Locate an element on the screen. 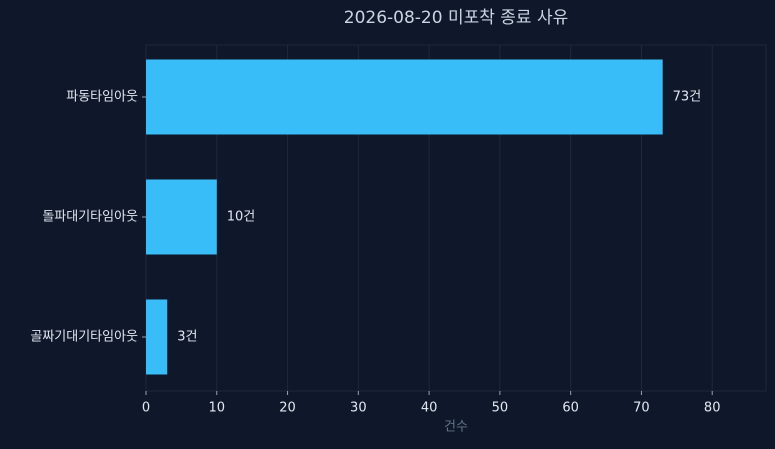  chart-title: 2026-08-20 미포착 종료 사유 is located at coordinates (456, 18).